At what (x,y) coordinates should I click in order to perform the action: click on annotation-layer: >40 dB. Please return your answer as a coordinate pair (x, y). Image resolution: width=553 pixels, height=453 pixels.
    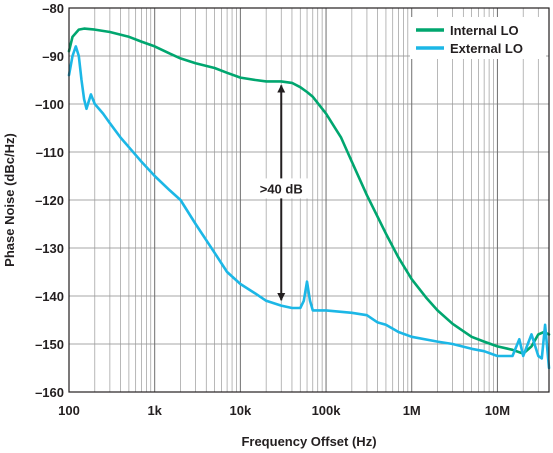
    Looking at the image, I should click on (281, 193).